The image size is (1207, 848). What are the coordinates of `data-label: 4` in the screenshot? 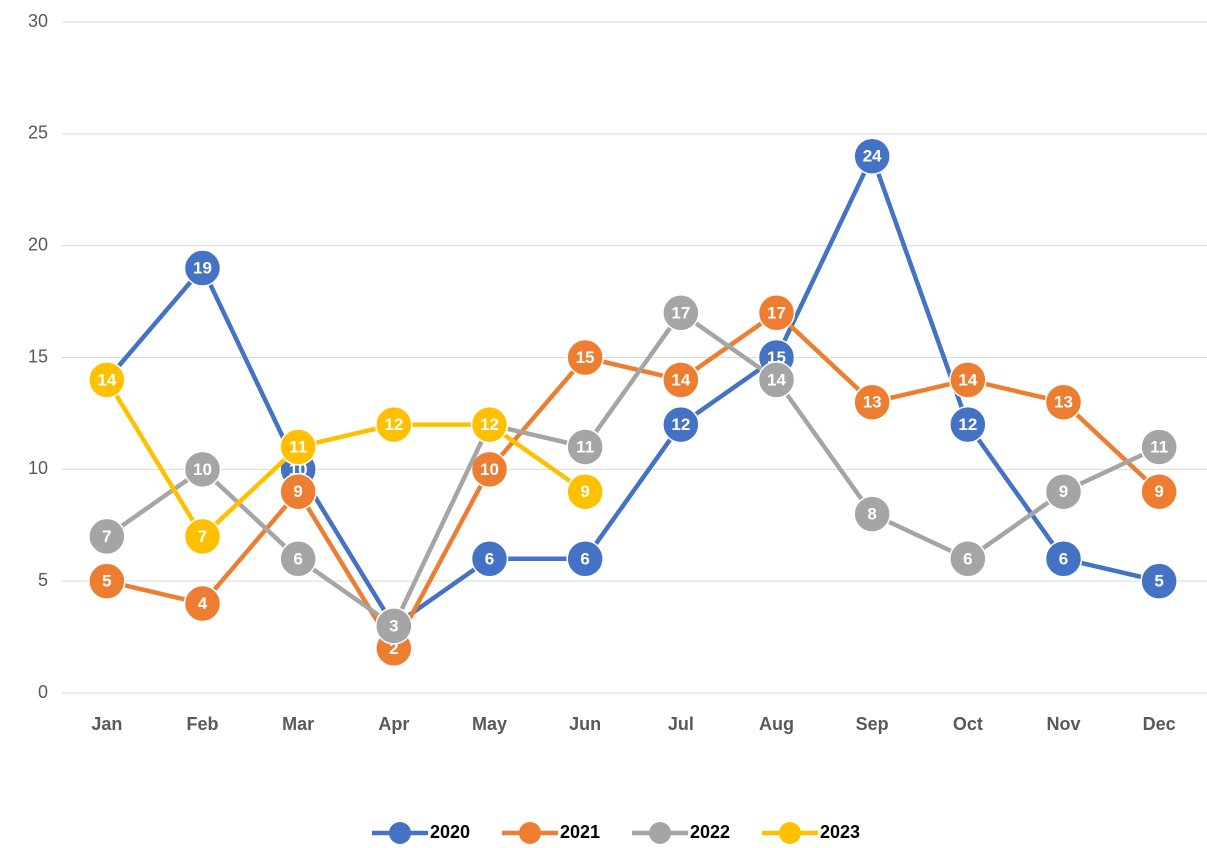 It's located at (203, 603).